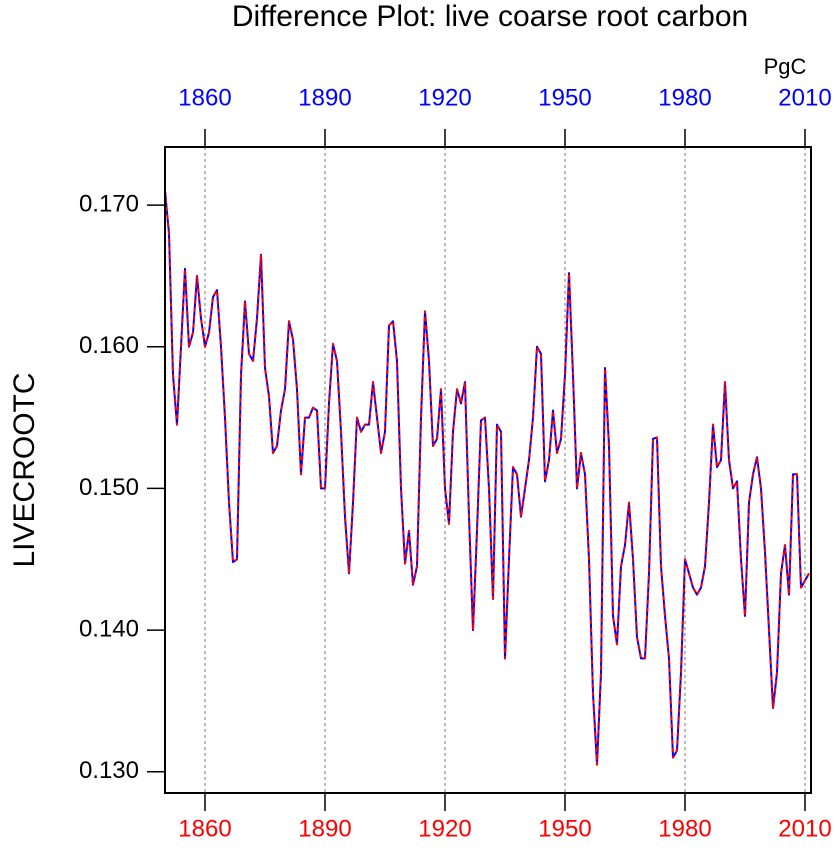  Describe the element at coordinates (109, 487) in the screenshot. I see `y-tick-label: 0.150` at that location.